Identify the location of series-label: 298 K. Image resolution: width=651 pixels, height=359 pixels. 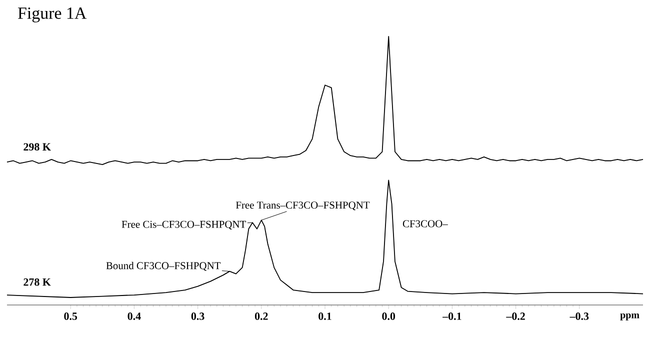
(37, 147).